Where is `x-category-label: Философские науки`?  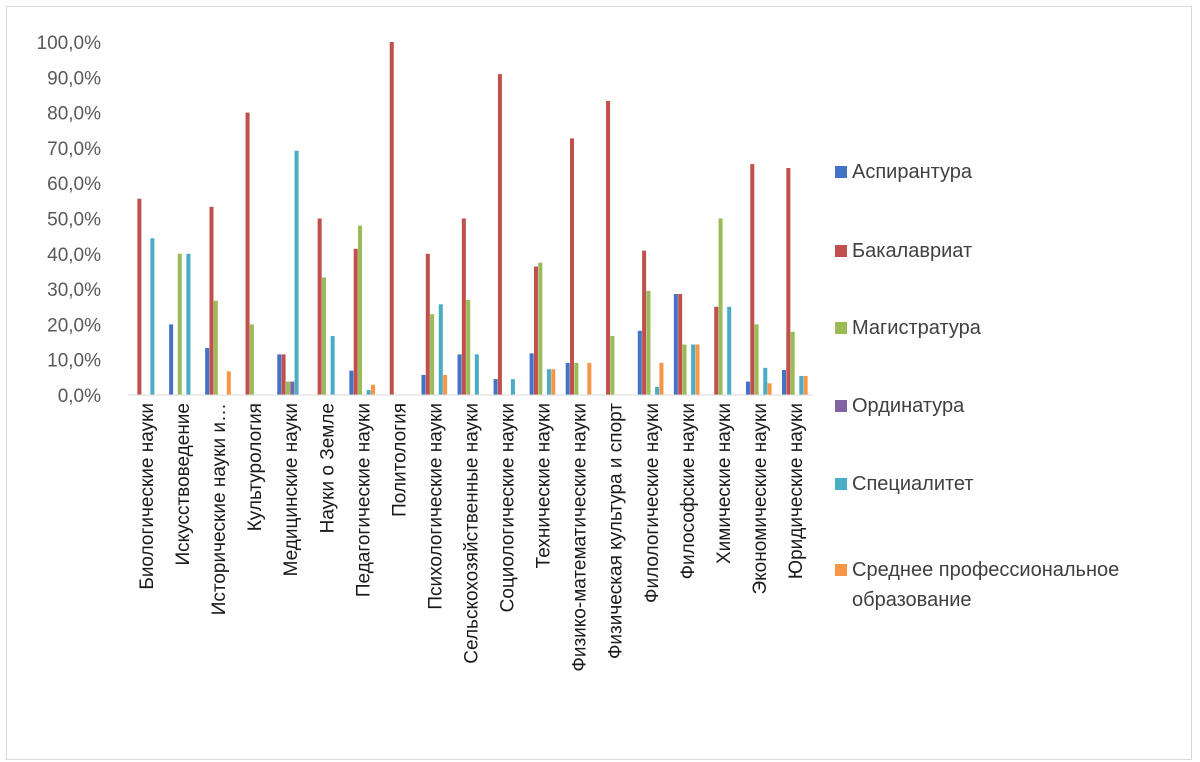 x-category-label: Философские науки is located at coordinates (688, 491).